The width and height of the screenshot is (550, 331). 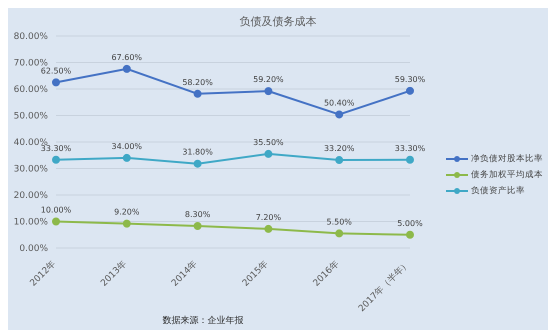 I want to click on data-label: 62.50%, so click(x=56, y=71).